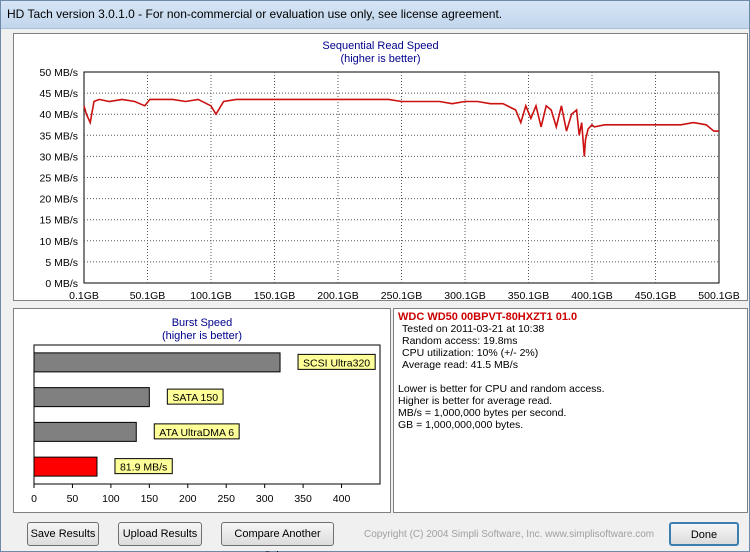  What do you see at coordinates (277, 537) in the screenshot?
I see `compare-drive-button: Compare Another Drive` at bounding box center [277, 537].